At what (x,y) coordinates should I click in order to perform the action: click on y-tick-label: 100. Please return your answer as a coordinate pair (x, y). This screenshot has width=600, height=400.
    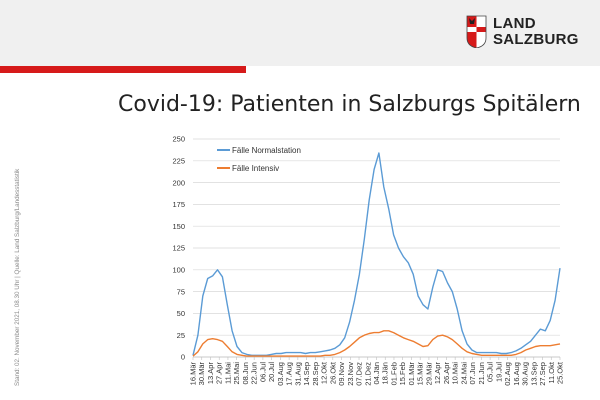
    Looking at the image, I should click on (178, 270).